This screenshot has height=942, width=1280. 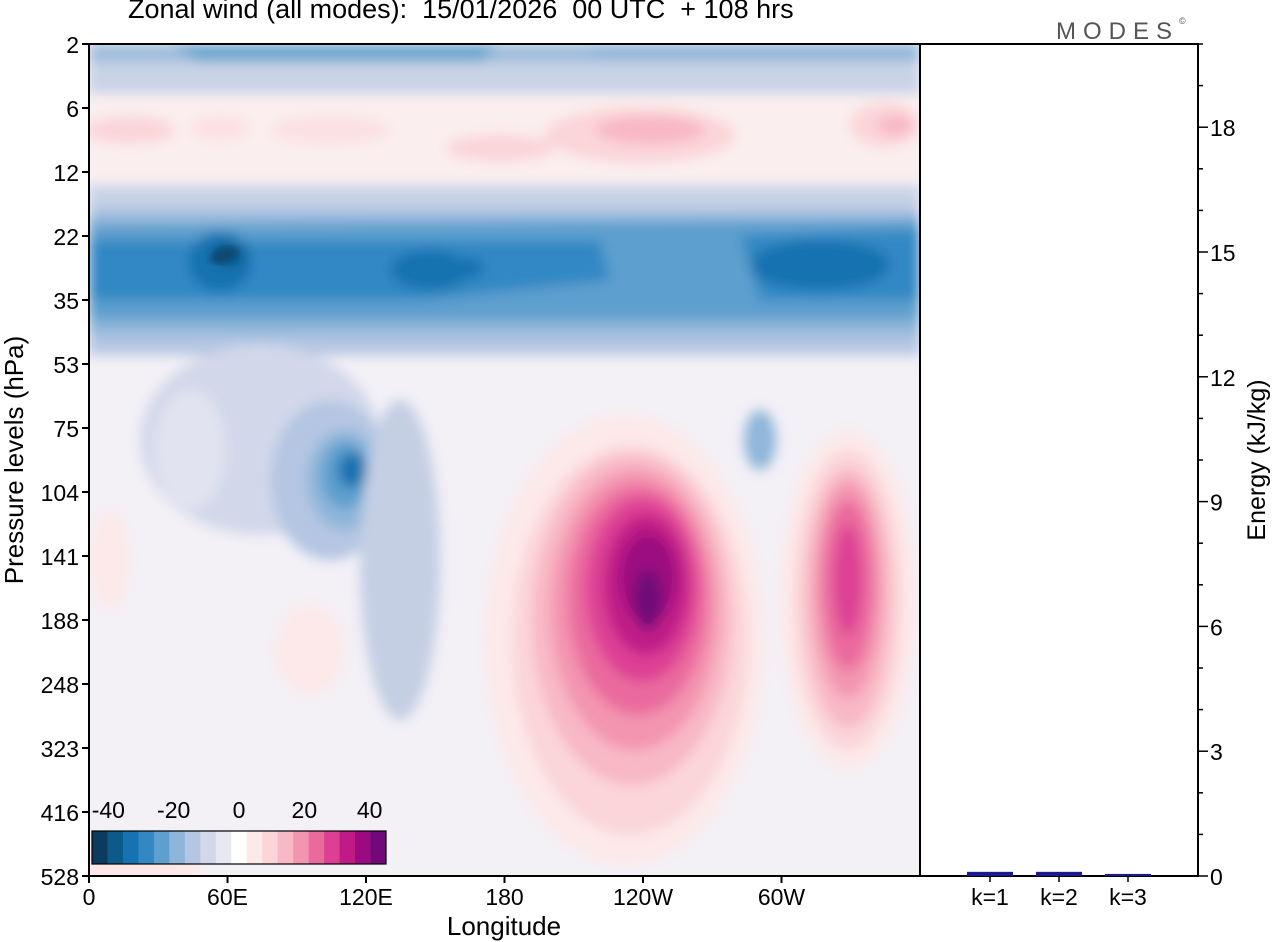 I want to click on energy-bars, so click(x=1059, y=873).